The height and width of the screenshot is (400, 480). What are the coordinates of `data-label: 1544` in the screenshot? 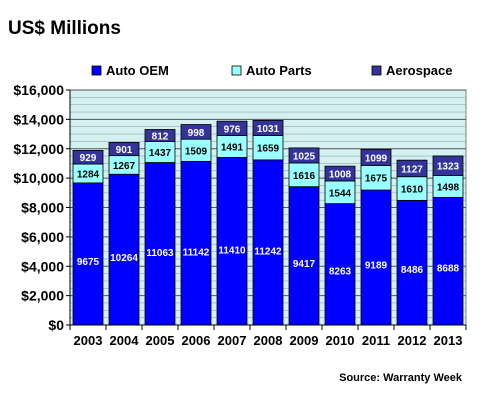 It's located at (340, 193).